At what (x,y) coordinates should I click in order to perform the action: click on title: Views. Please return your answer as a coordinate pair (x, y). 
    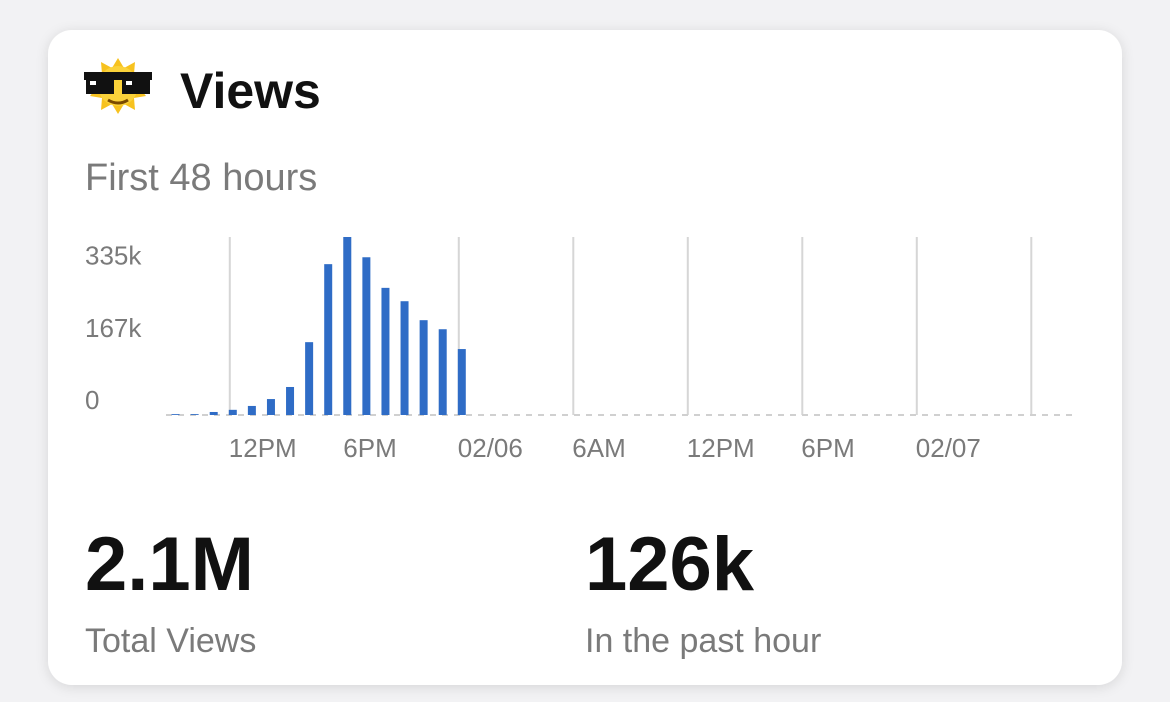
    Looking at the image, I should click on (250, 91).